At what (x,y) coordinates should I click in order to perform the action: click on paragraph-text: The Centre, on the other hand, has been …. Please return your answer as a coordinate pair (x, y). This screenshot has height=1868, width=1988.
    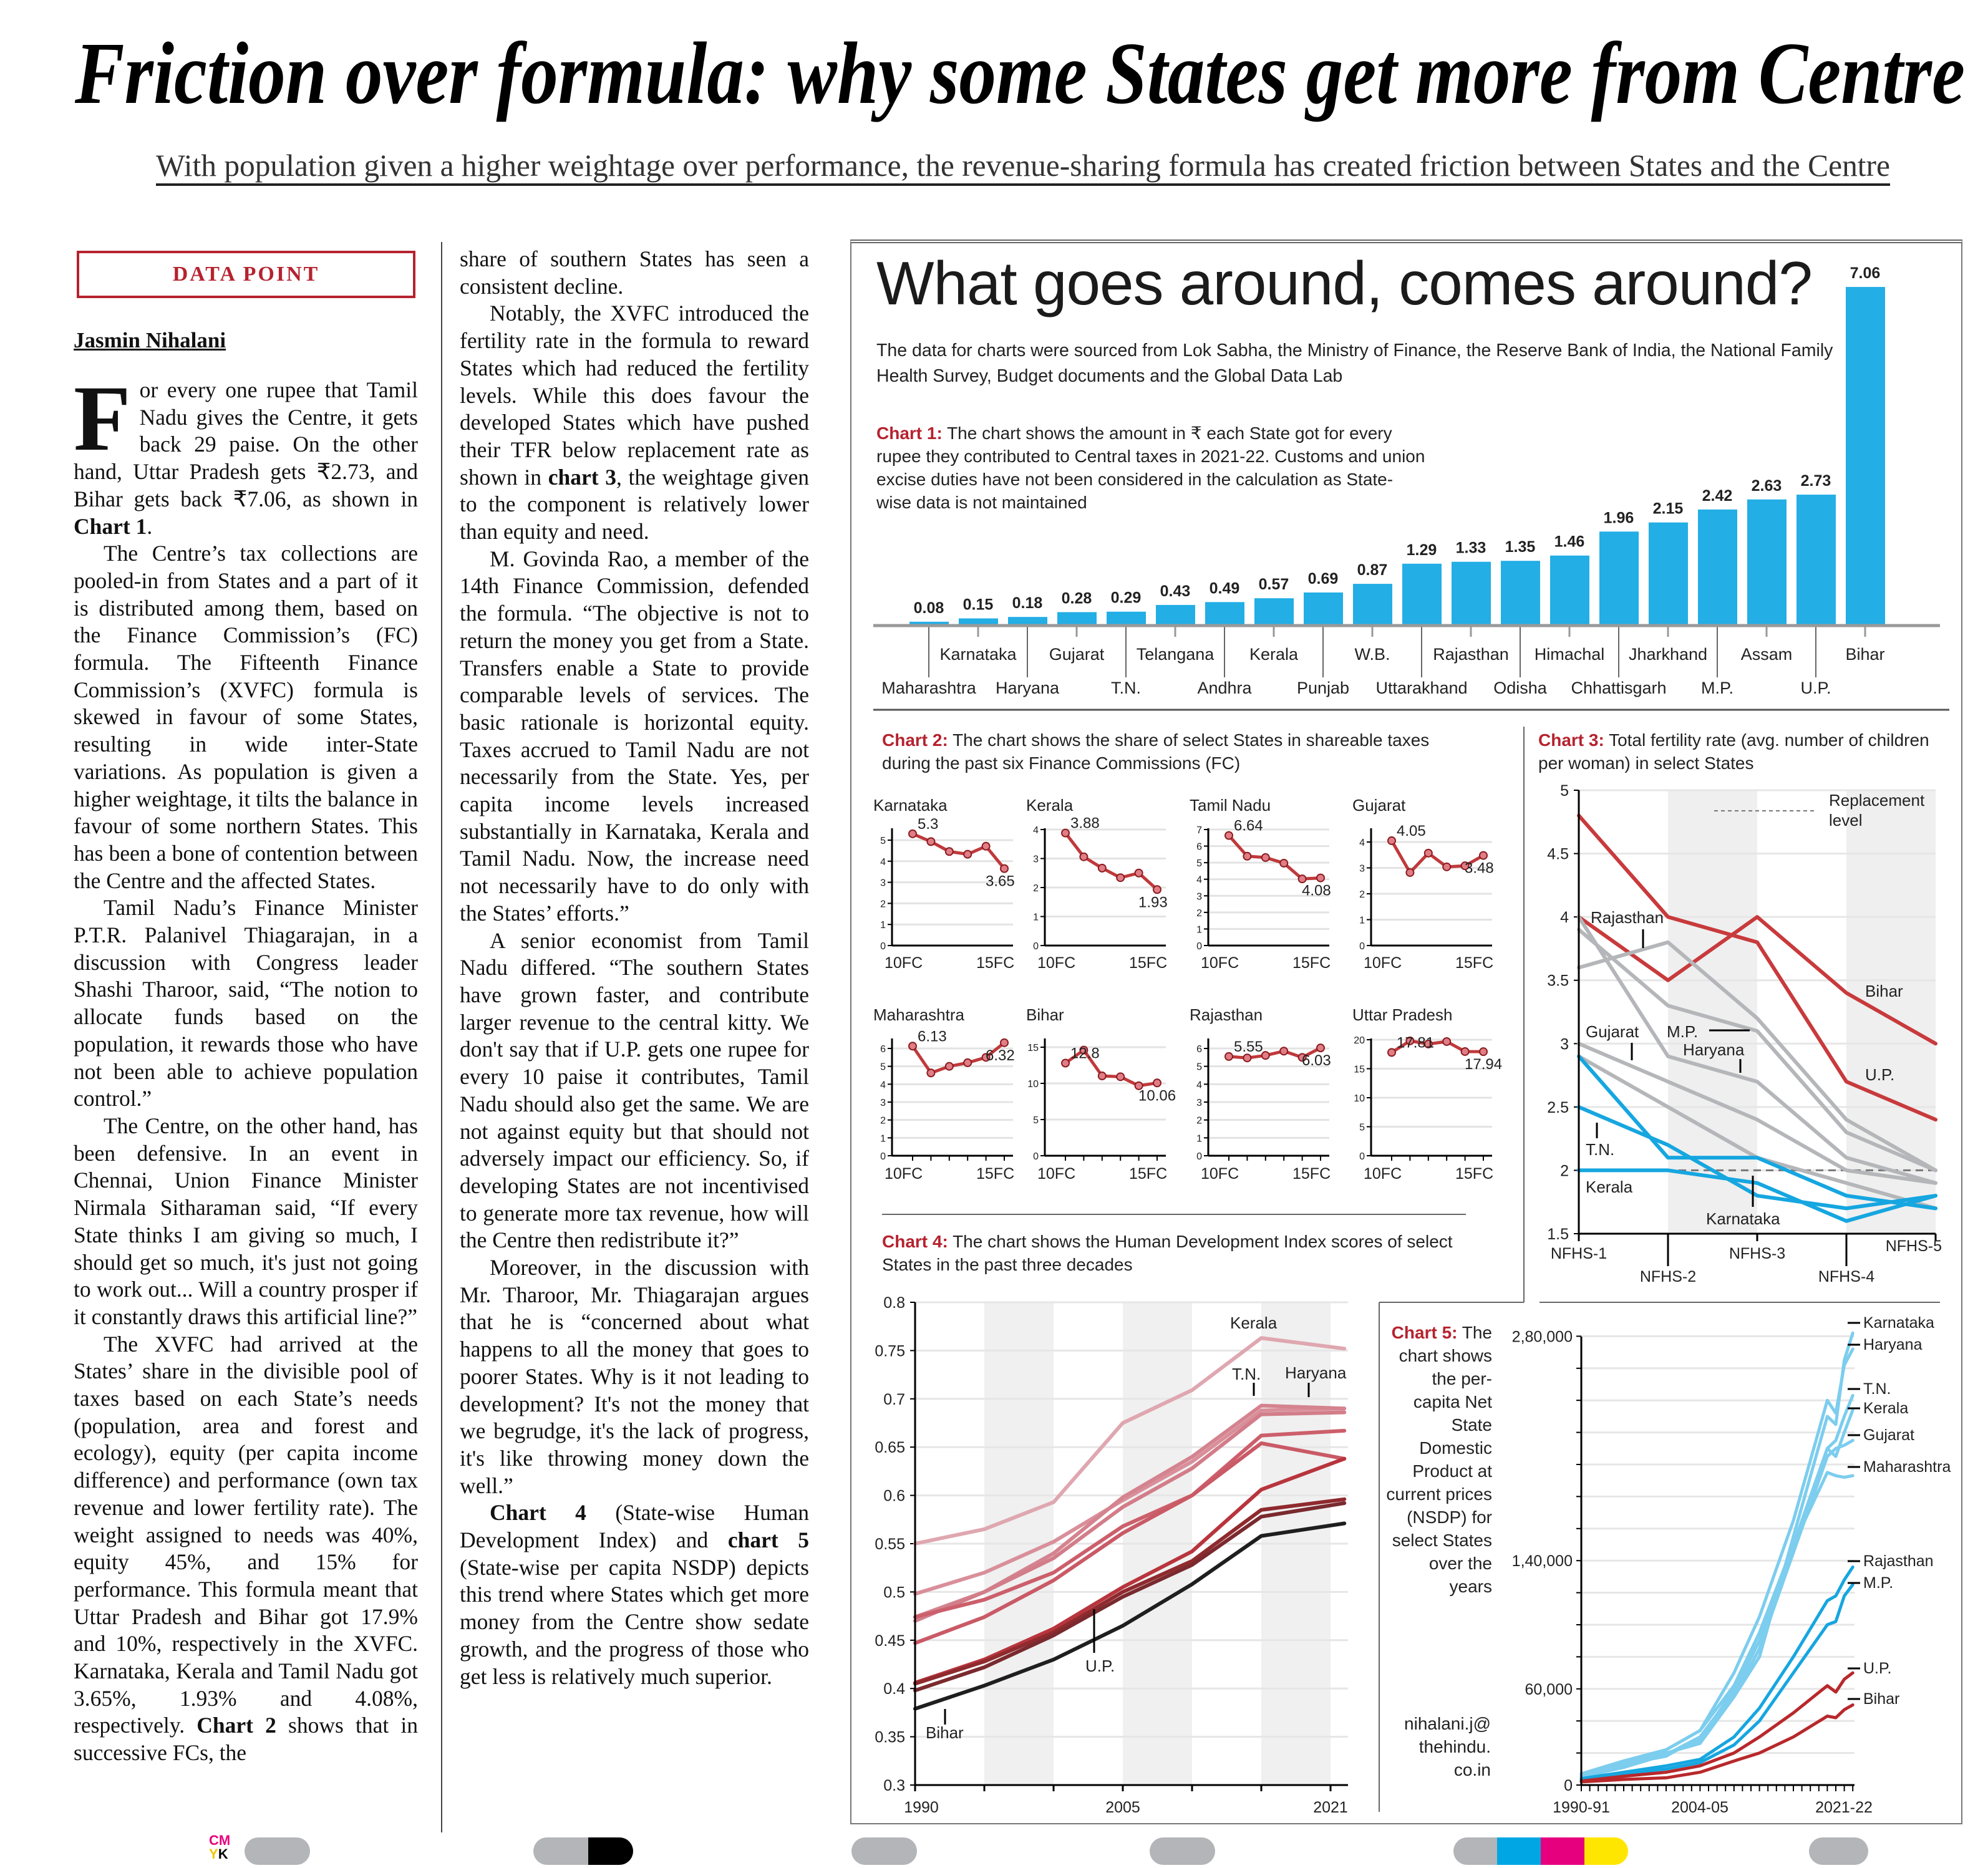
    Looking at the image, I should click on (246, 1221).